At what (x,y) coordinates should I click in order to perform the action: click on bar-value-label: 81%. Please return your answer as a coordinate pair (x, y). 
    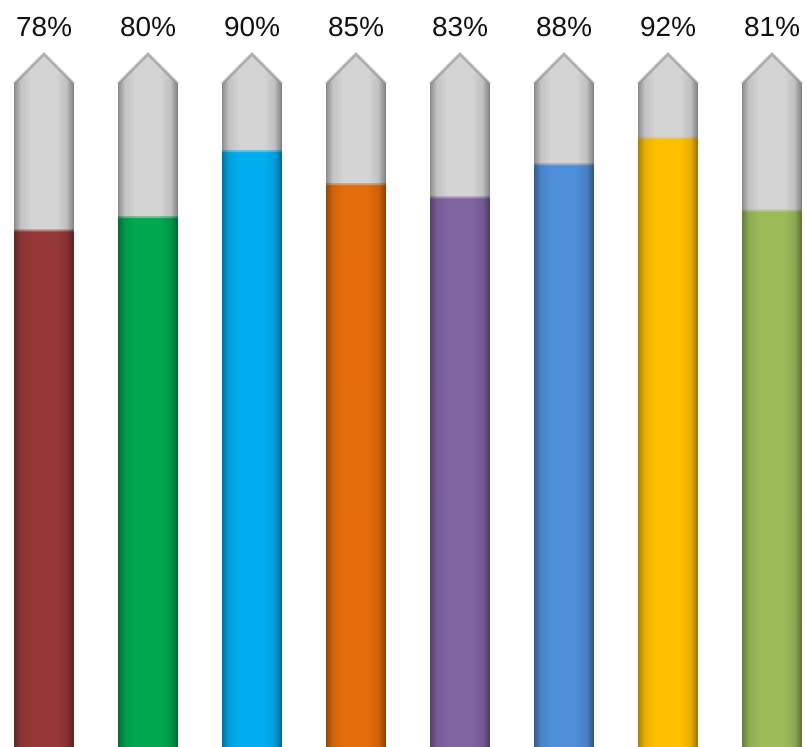
    Looking at the image, I should click on (772, 26).